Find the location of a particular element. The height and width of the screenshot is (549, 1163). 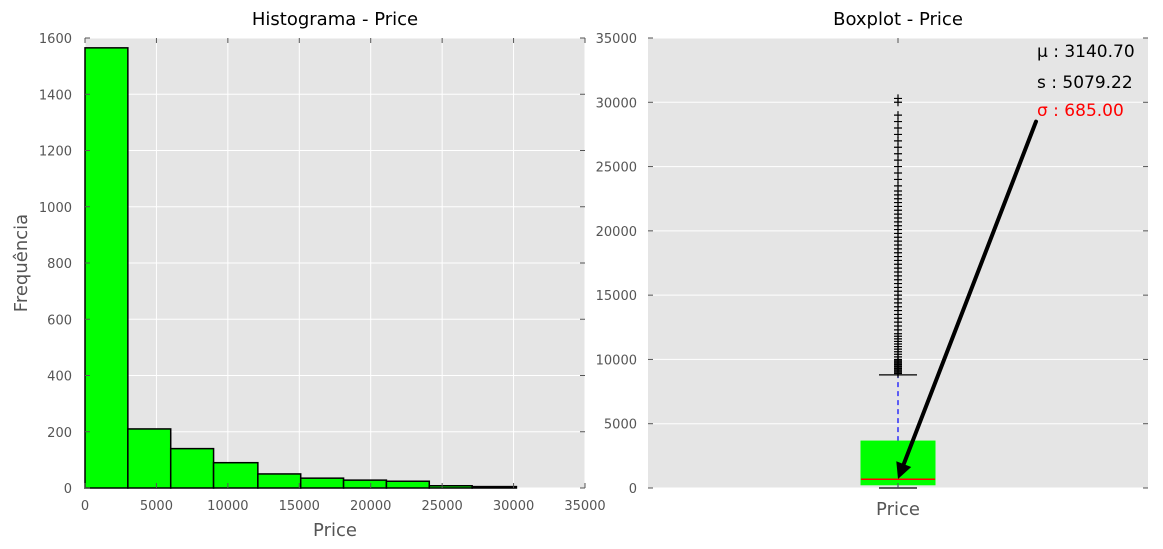

boxplot-y-tick-label: 0 is located at coordinates (633, 489).